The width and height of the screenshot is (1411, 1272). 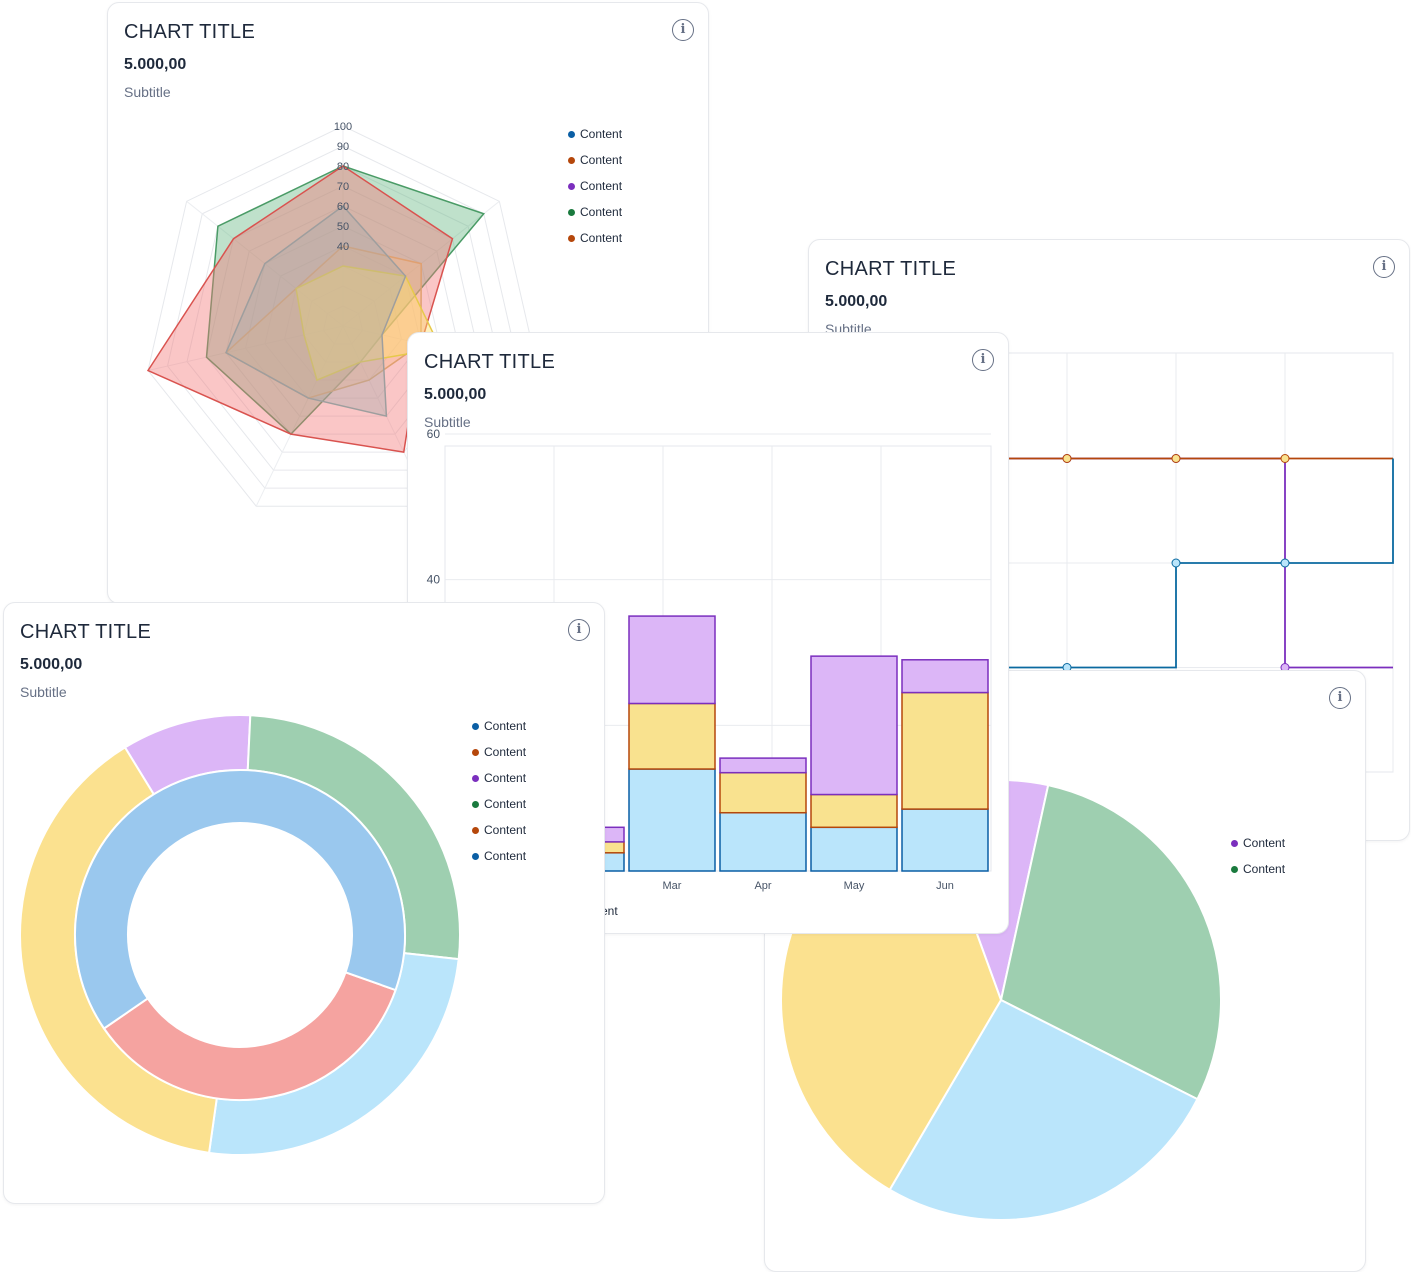 I want to click on bar-chart: 60 40 Mar Apr May Jun, so click(x=709, y=659).